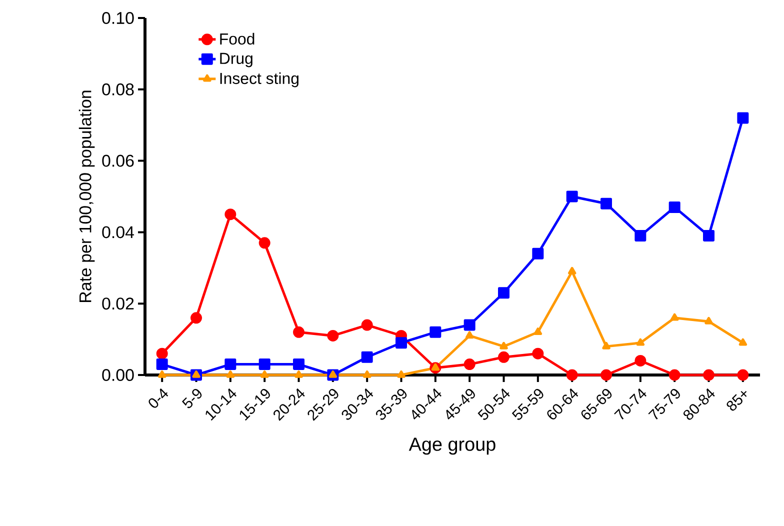  I want to click on x-tick-label: 0-4, so click(158, 398).